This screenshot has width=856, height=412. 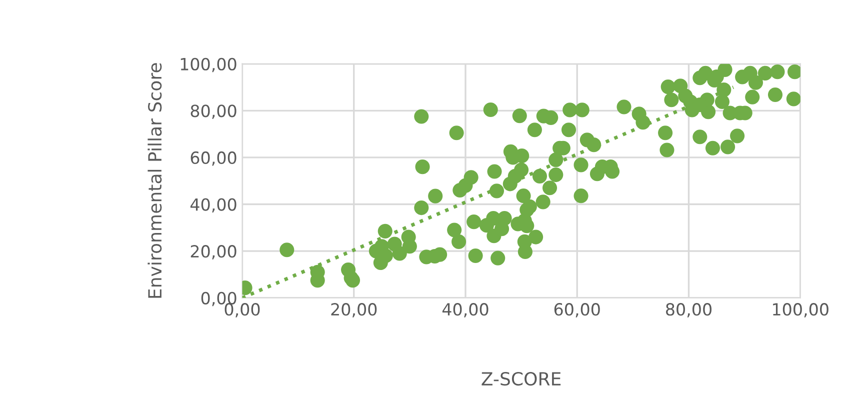 What do you see at coordinates (213, 158) in the screenshot?
I see `y-tick-label: 60,00` at bounding box center [213, 158].